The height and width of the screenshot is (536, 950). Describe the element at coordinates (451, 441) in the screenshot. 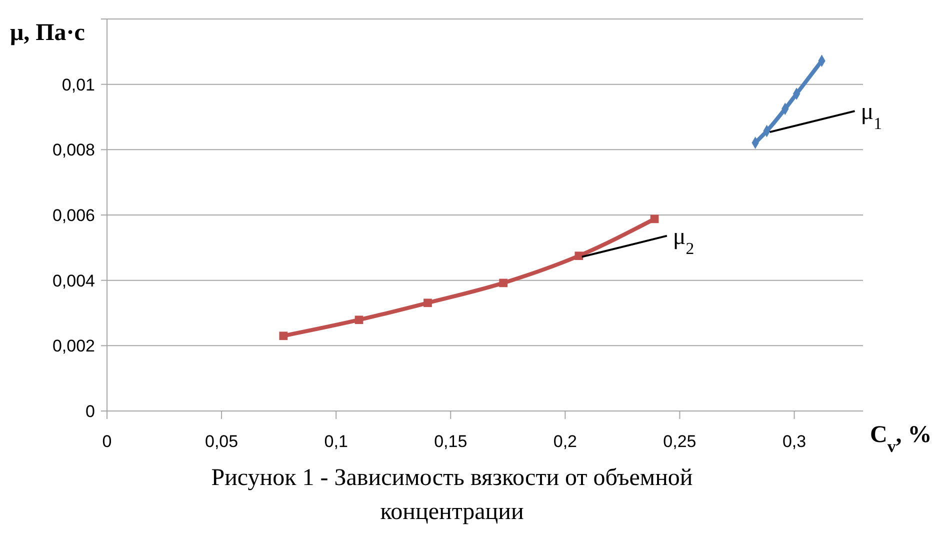

I see `x-tick-label: 0,15` at that location.